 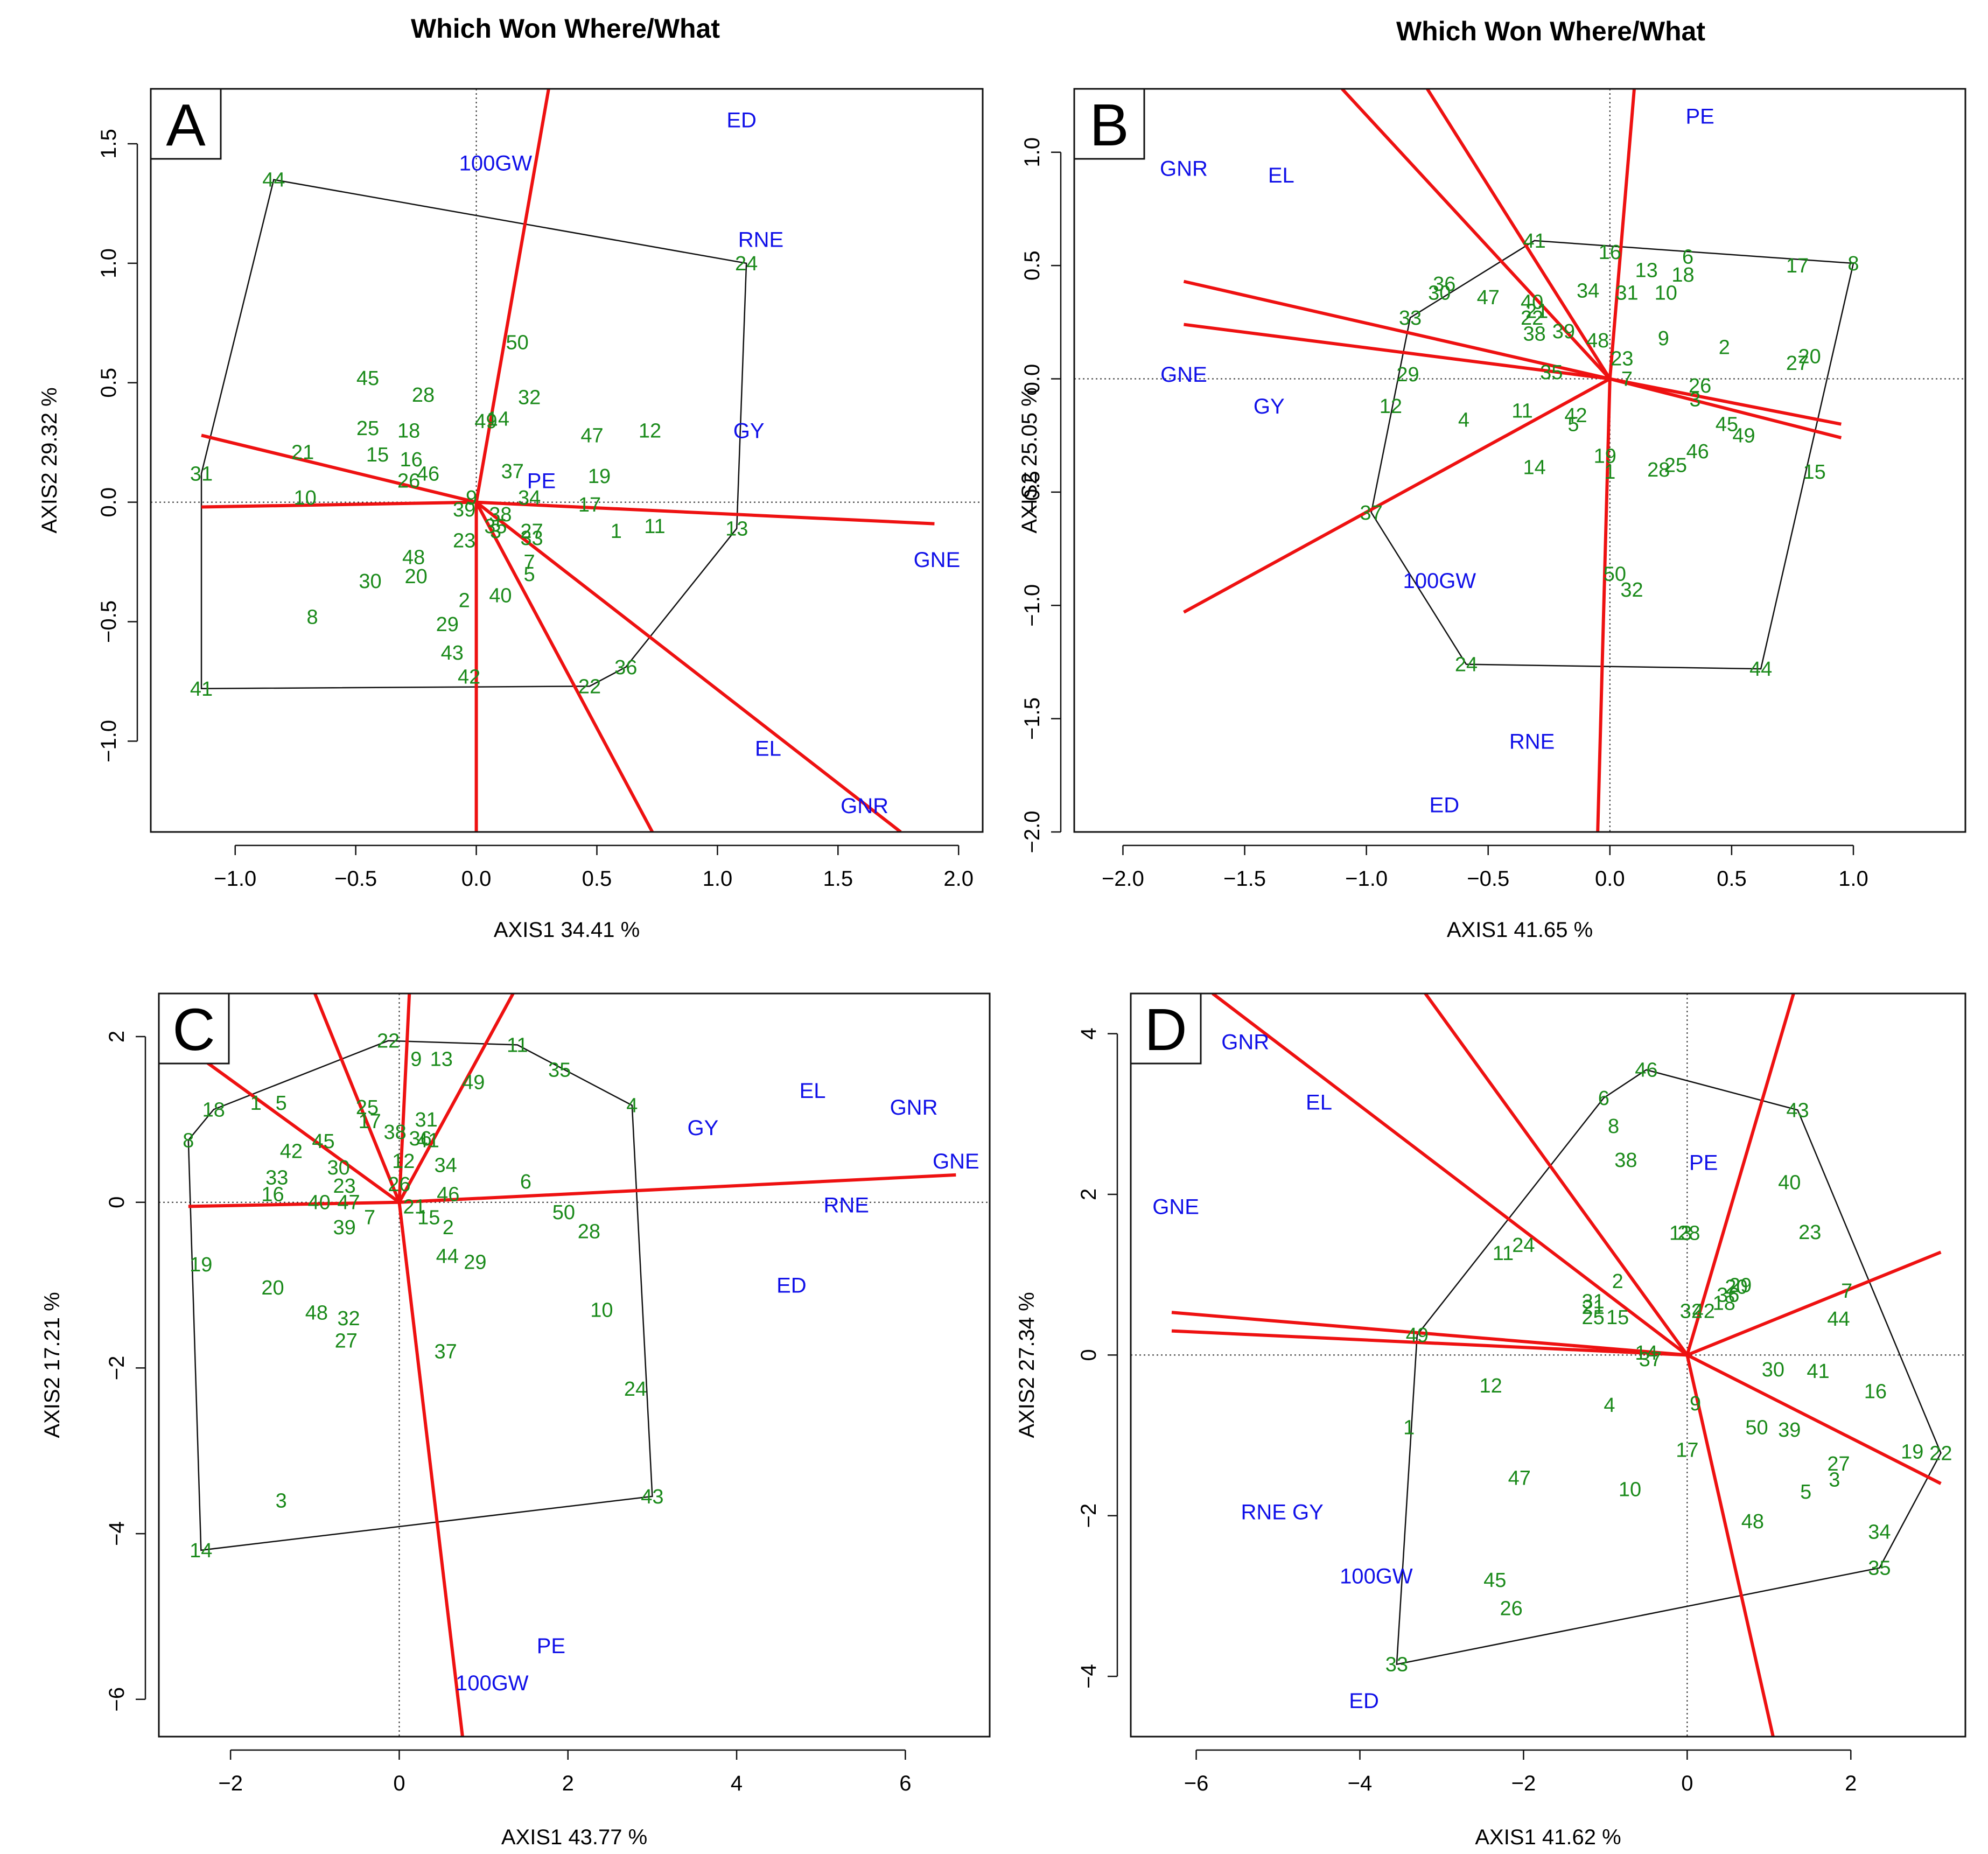 What do you see at coordinates (1592, 1317) in the screenshot?
I see `genotype-label: 25` at bounding box center [1592, 1317].